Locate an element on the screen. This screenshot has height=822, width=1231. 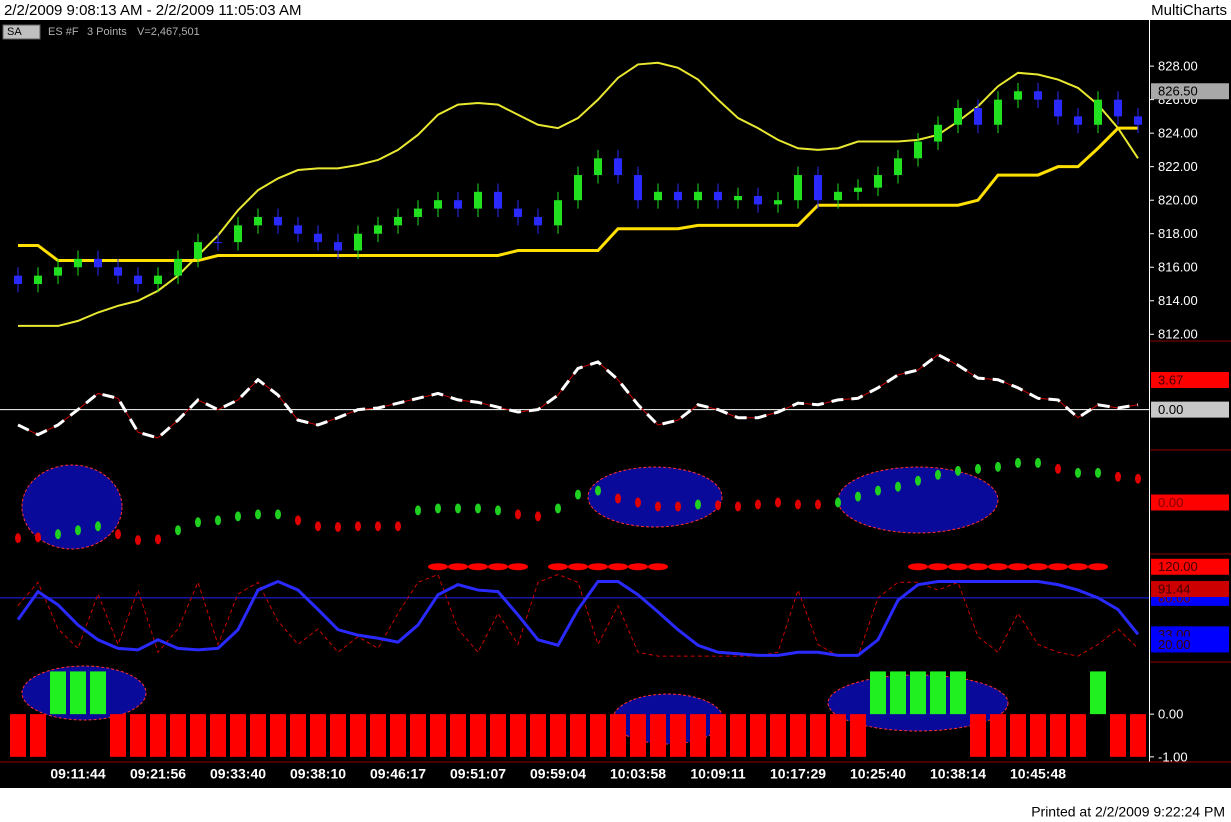
x-tick-label: 10:38:14 is located at coordinates (958, 774).